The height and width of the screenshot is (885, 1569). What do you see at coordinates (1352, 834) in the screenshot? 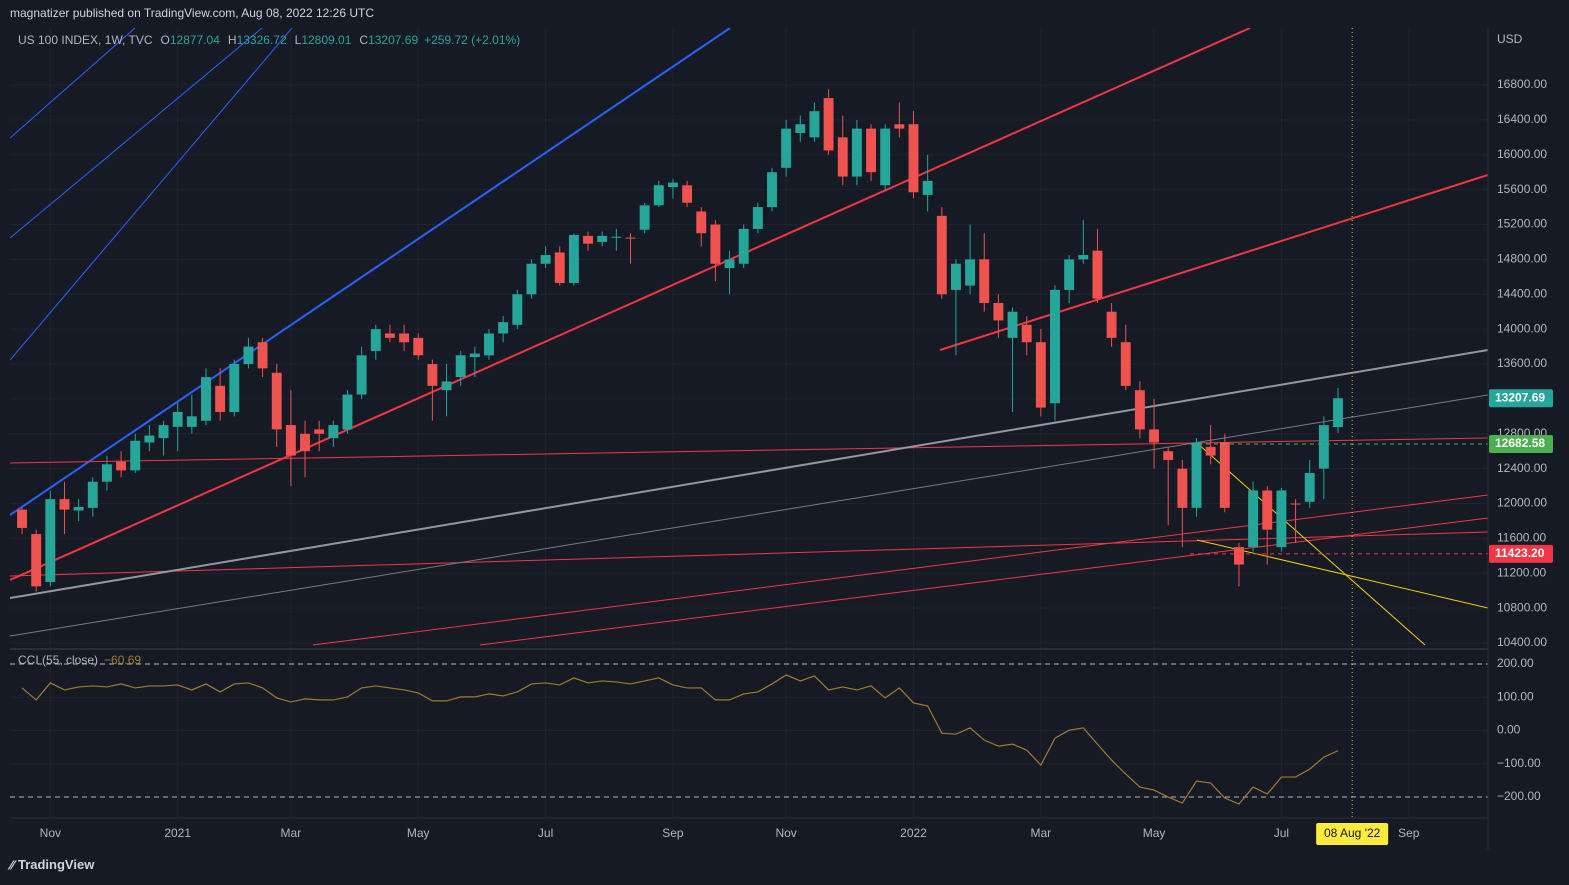
I see `crosshair-badge` at bounding box center [1352, 834].